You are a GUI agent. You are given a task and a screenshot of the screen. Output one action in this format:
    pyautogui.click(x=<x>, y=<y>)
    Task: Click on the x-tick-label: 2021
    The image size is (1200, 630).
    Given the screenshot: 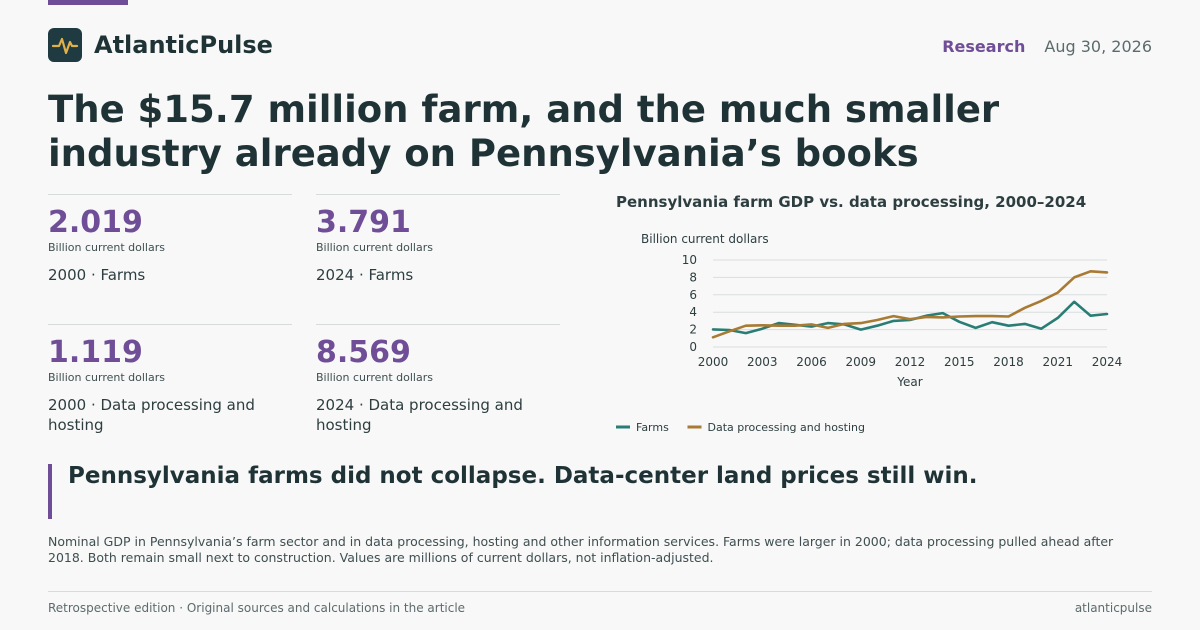 What is the action you would take?
    pyautogui.click(x=1057, y=362)
    